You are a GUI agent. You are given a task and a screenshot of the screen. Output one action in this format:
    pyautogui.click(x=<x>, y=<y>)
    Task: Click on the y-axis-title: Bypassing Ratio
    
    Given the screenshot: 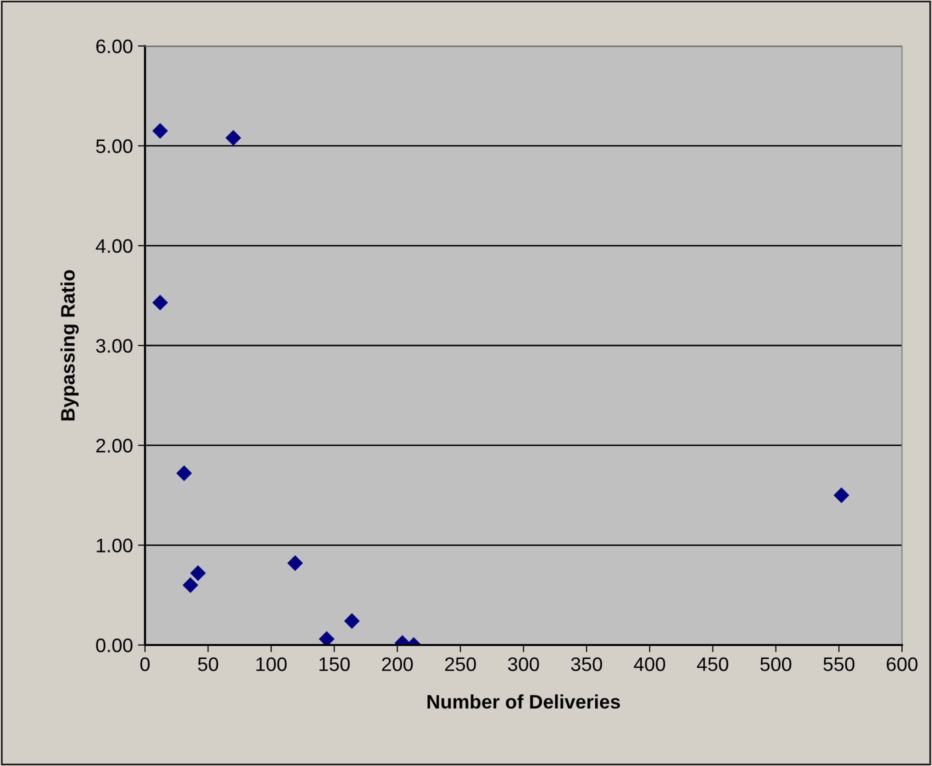 What is the action you would take?
    pyautogui.click(x=69, y=345)
    